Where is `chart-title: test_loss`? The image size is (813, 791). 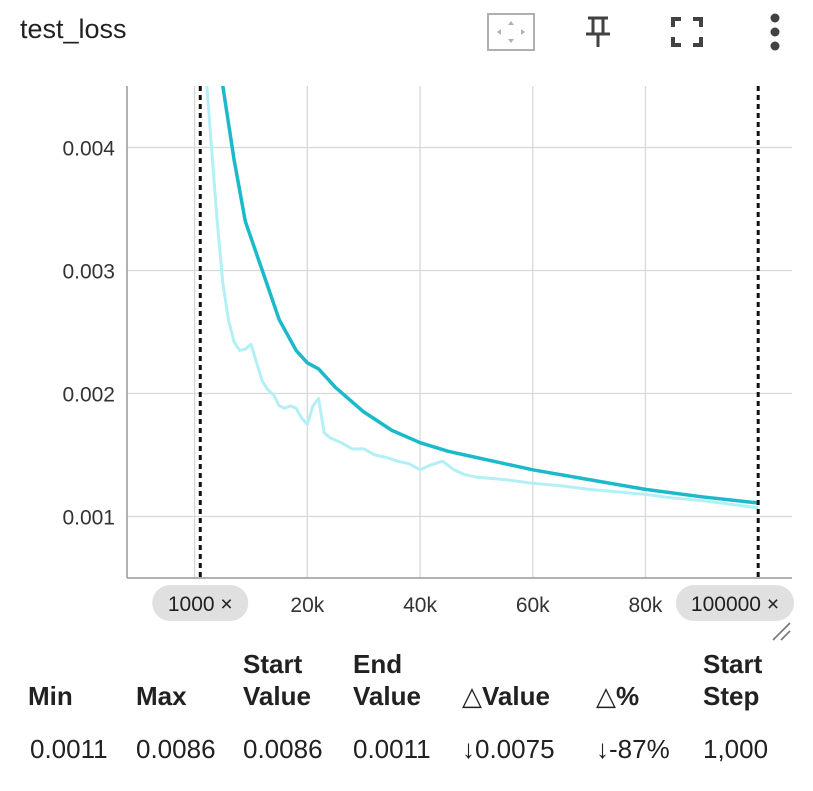
chart-title: test_loss is located at coordinates (73, 29).